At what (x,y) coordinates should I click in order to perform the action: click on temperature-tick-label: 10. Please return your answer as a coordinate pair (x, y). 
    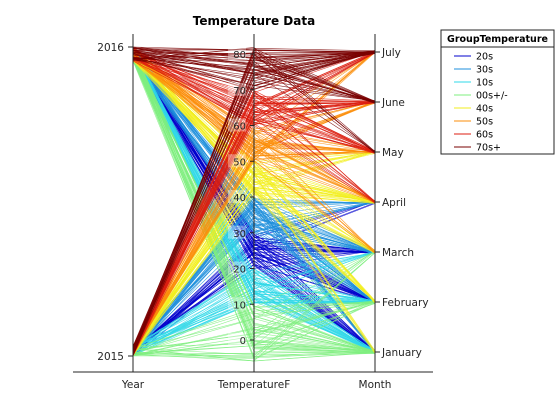
    Looking at the image, I should click on (239, 305).